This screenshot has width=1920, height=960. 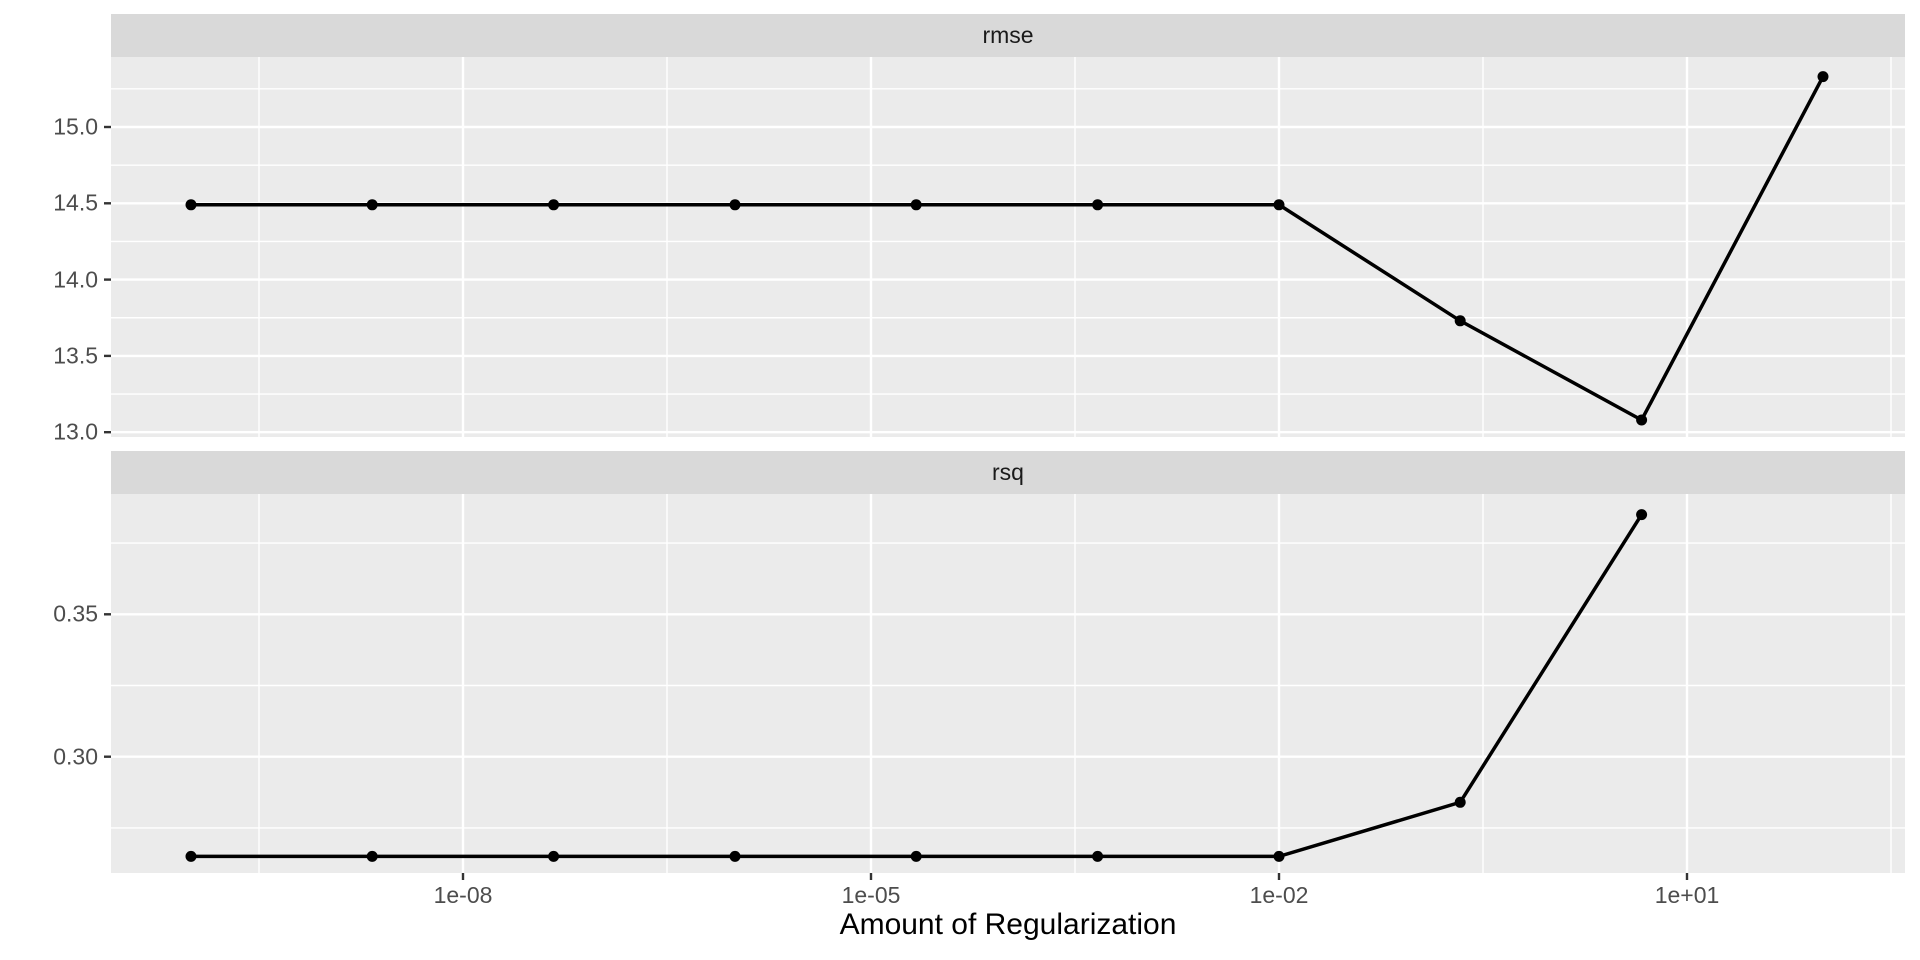 What do you see at coordinates (871, 895) in the screenshot?
I see `x-tick-label: 1e-05` at bounding box center [871, 895].